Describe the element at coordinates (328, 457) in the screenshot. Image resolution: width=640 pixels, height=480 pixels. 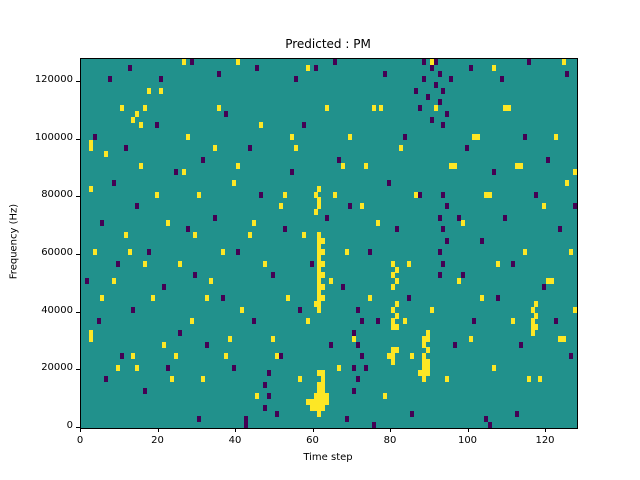
I see `x-axis-label: Time step` at that location.